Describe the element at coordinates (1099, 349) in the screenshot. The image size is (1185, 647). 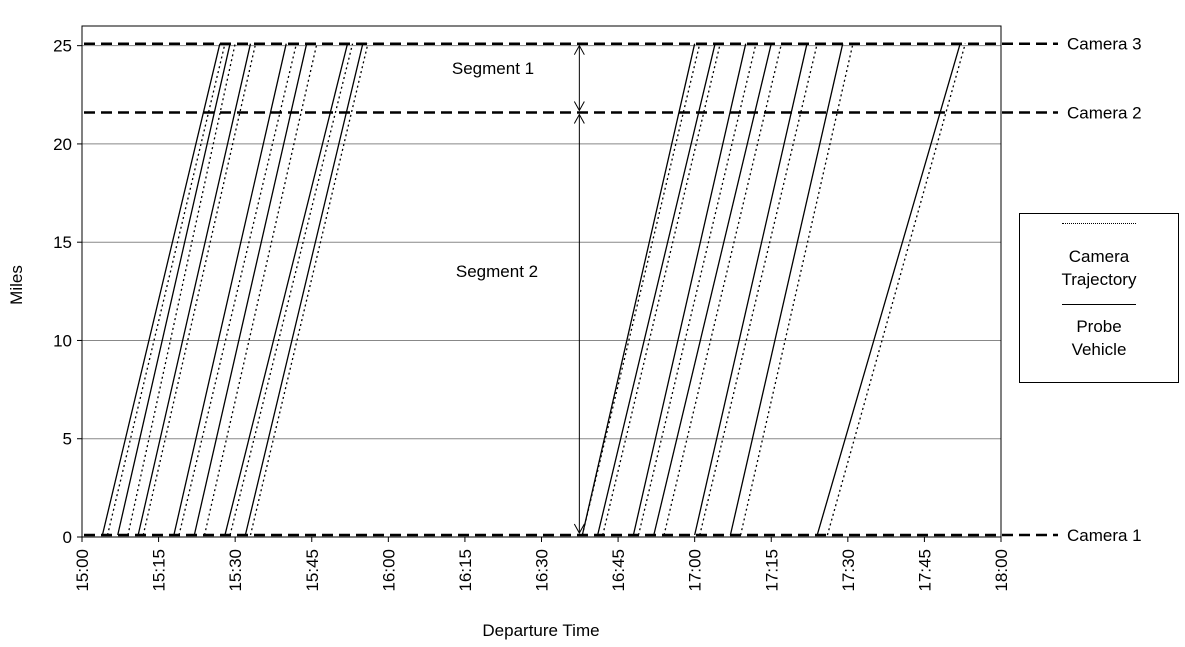
I see `legend-probe-label-2: Vehicle` at that location.